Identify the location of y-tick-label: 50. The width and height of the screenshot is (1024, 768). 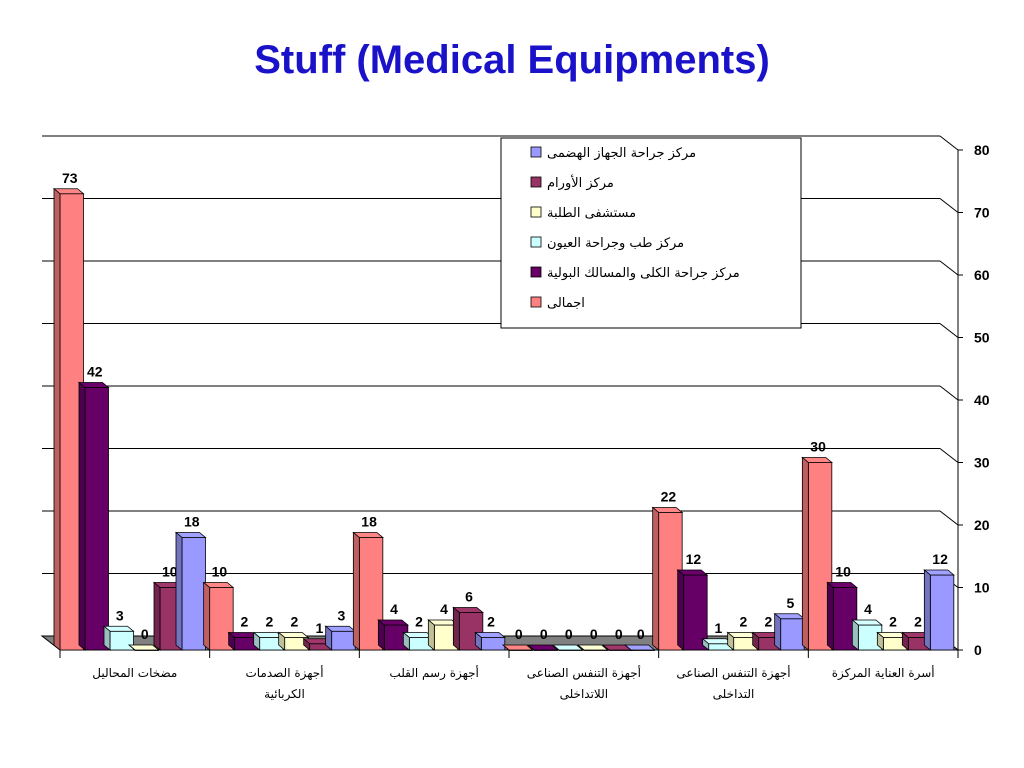
(982, 338).